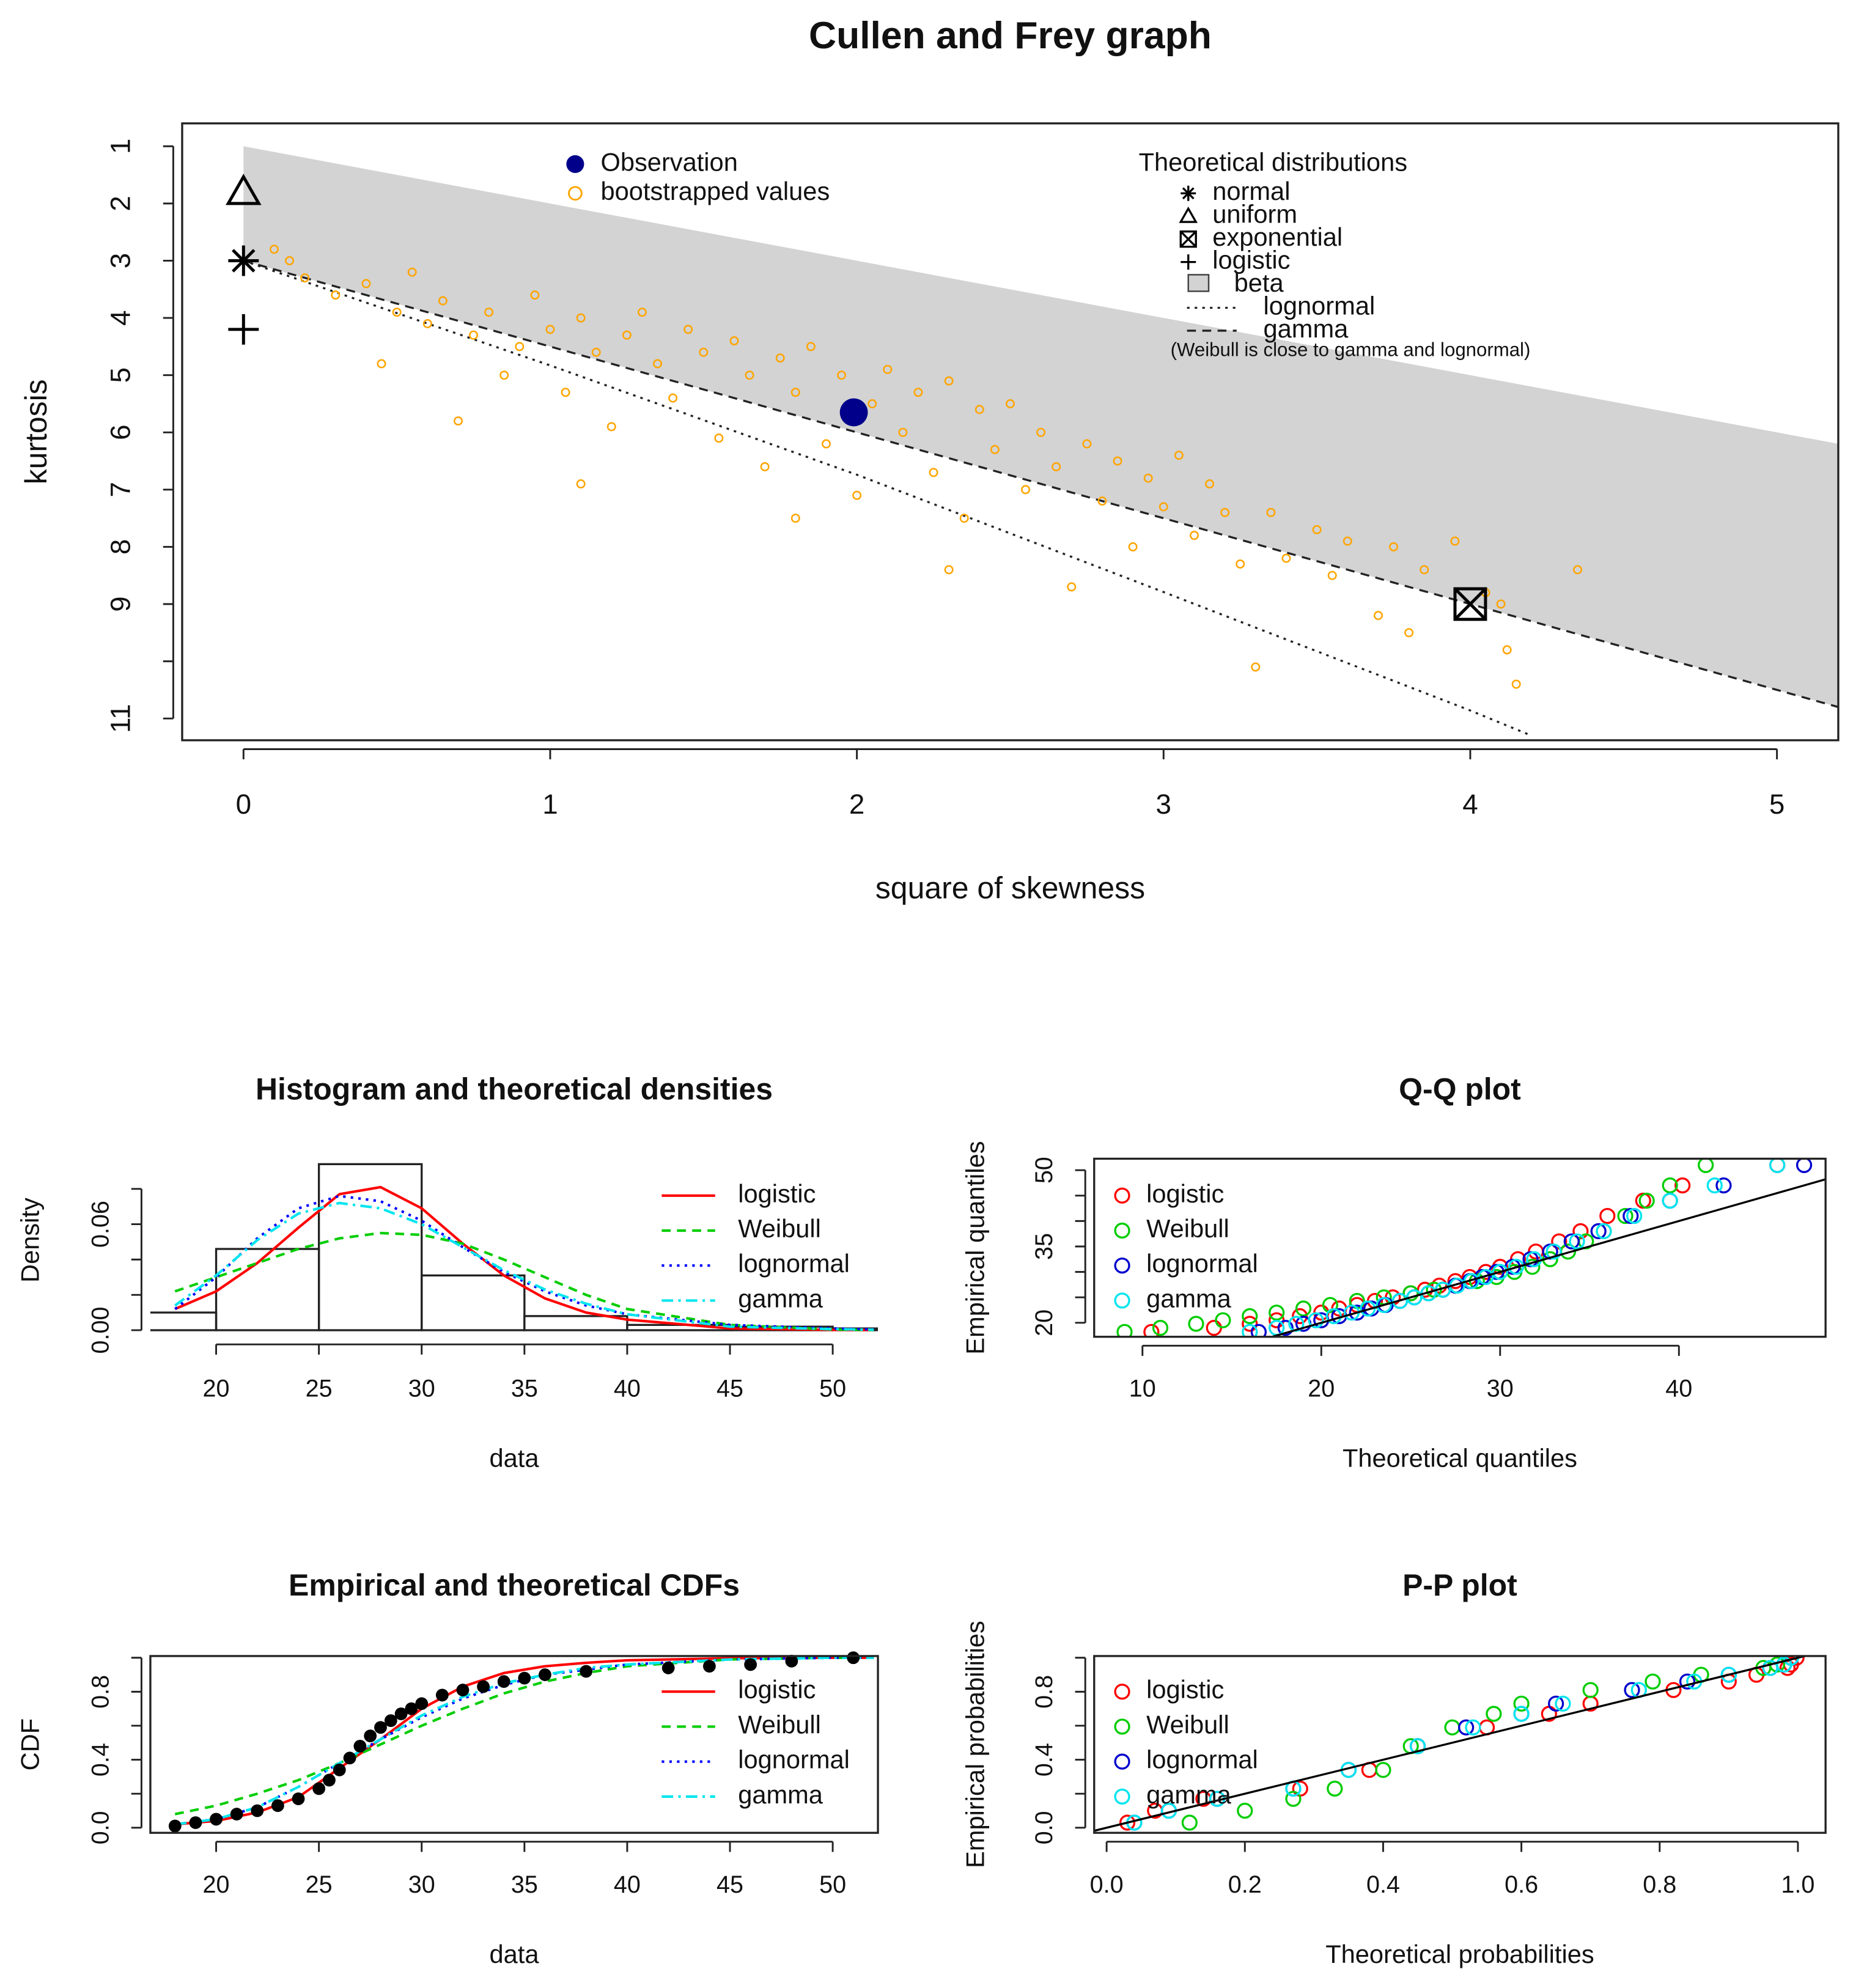 The height and width of the screenshot is (1988, 1864). I want to click on x-tick-label: 40, so click(628, 1884).